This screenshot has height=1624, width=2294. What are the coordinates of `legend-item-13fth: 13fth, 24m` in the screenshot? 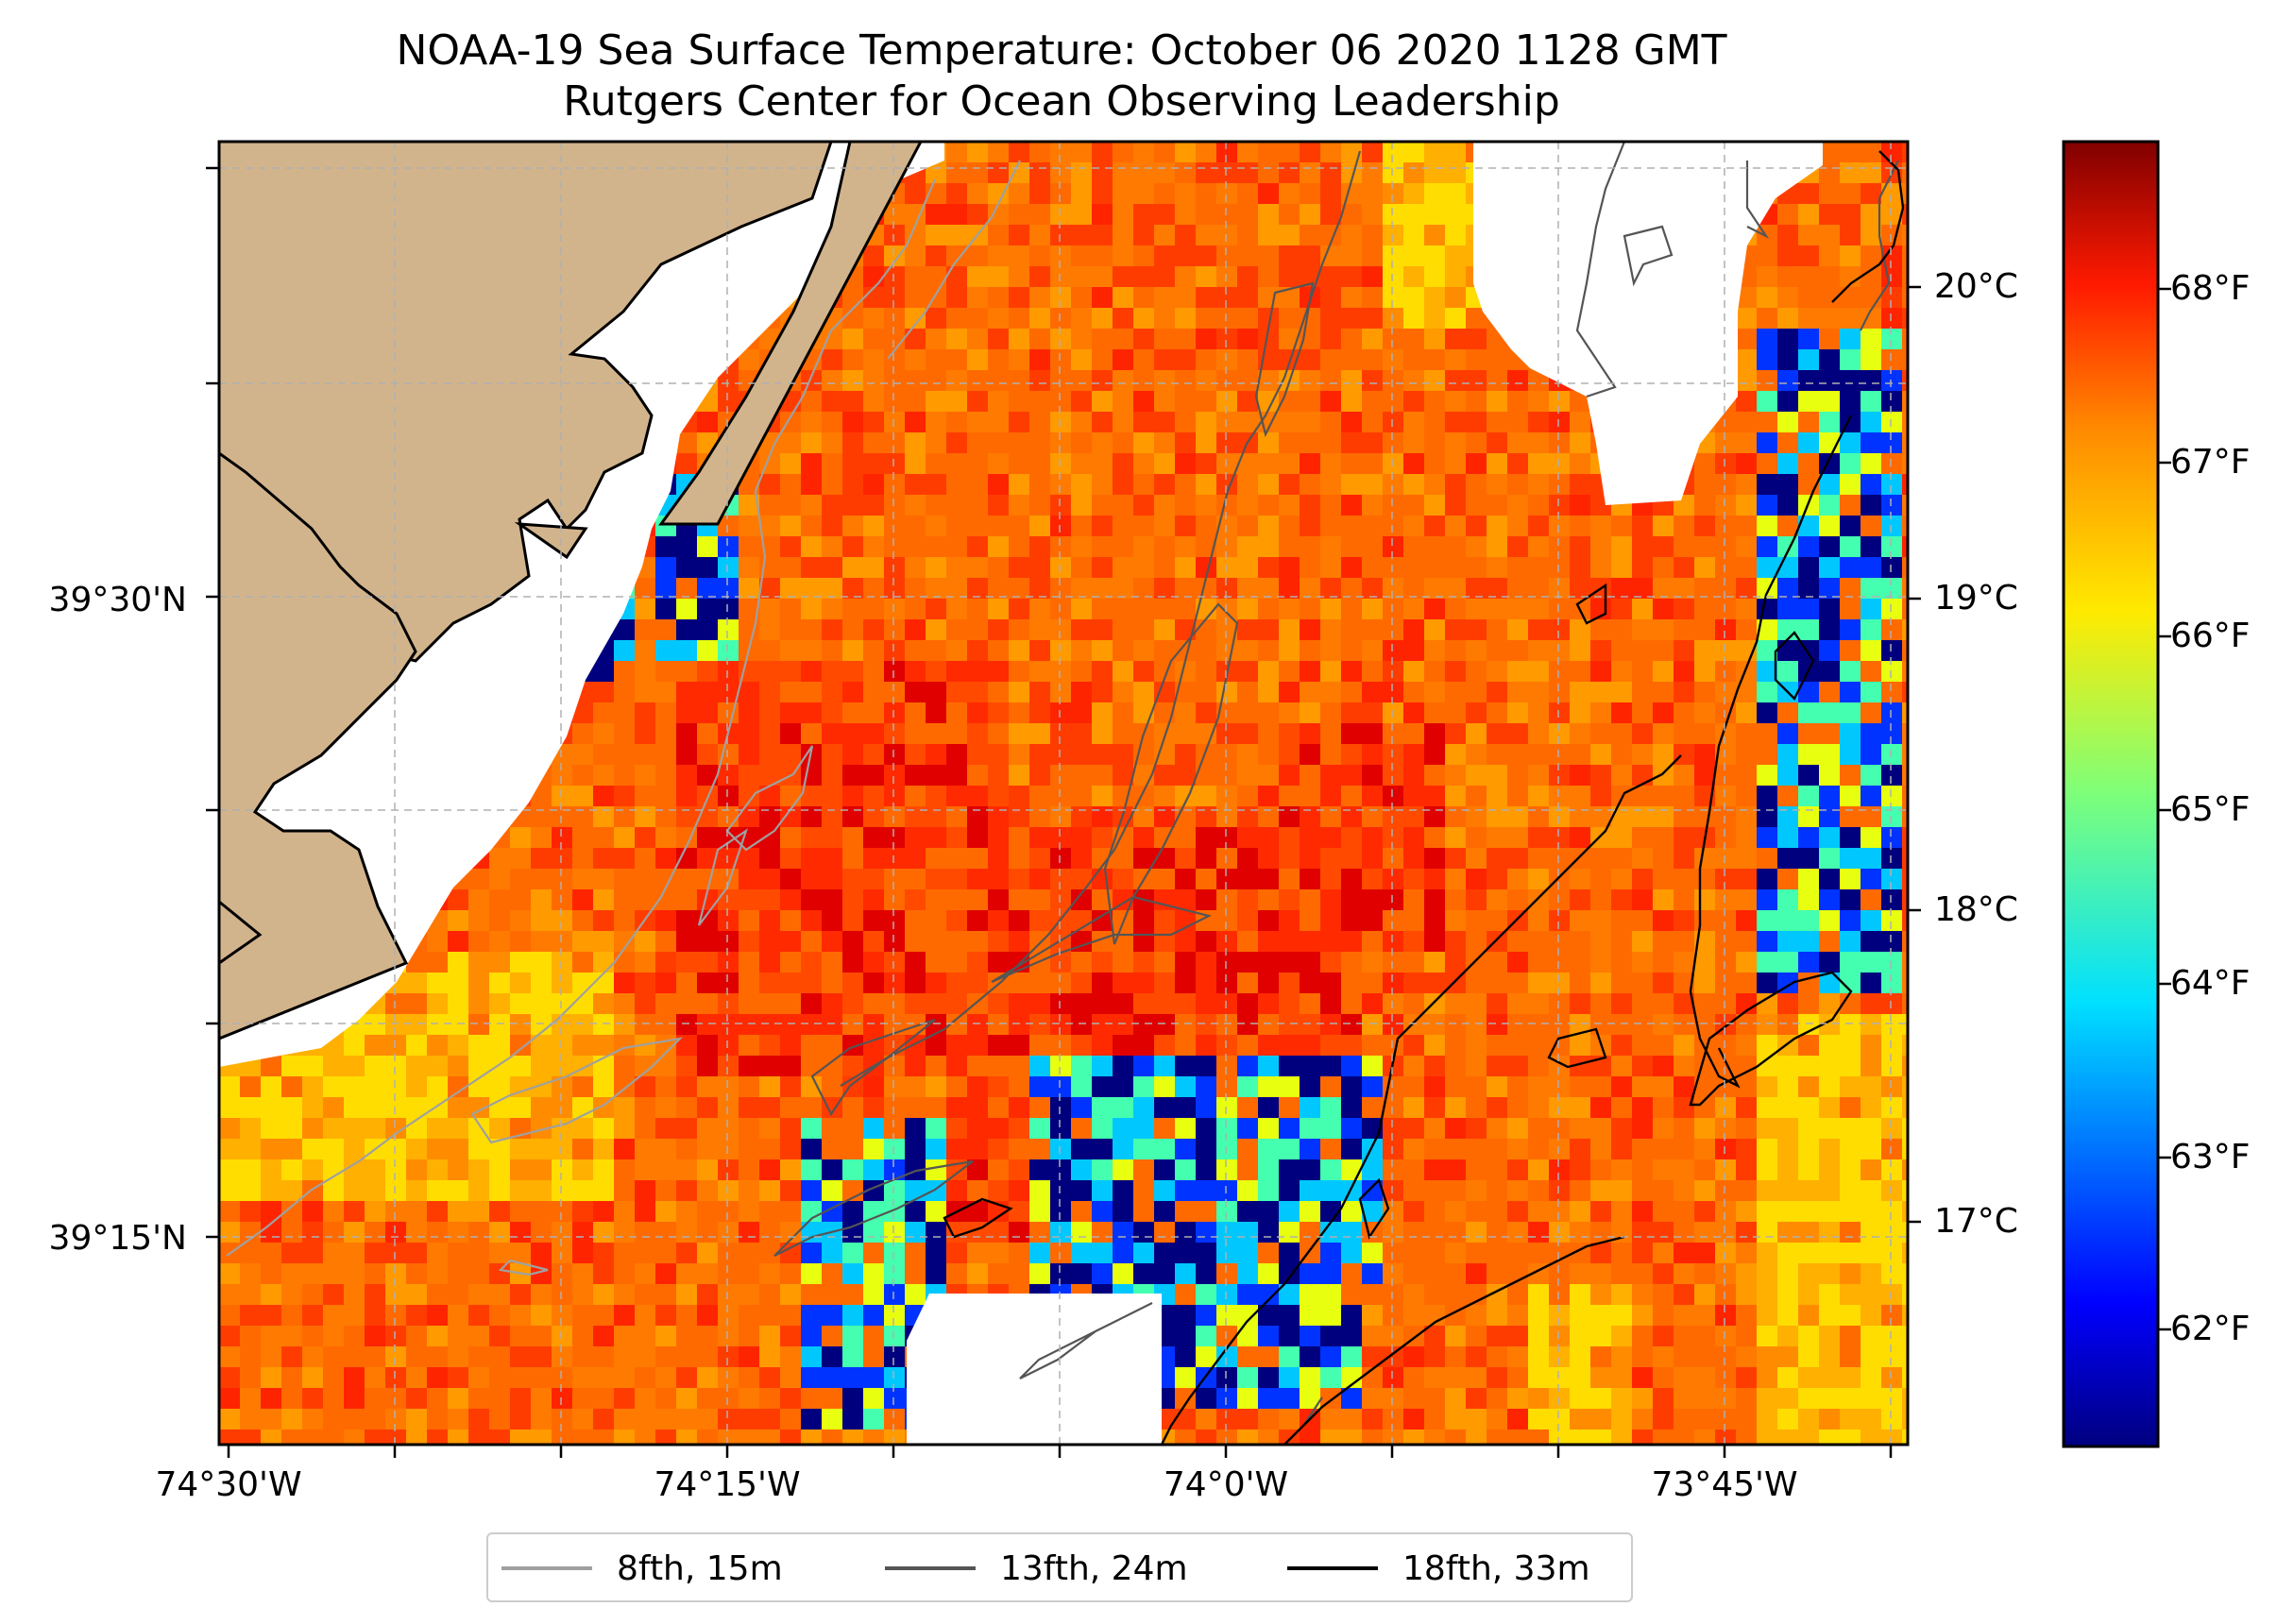 It's located at (1036, 1568).